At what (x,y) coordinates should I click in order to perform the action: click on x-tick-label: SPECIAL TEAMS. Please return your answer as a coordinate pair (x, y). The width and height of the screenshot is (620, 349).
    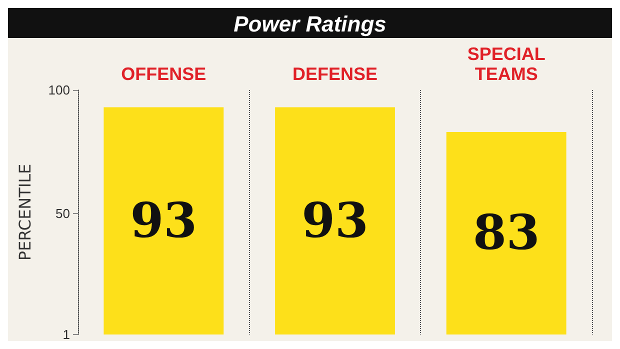
    Looking at the image, I should click on (506, 64).